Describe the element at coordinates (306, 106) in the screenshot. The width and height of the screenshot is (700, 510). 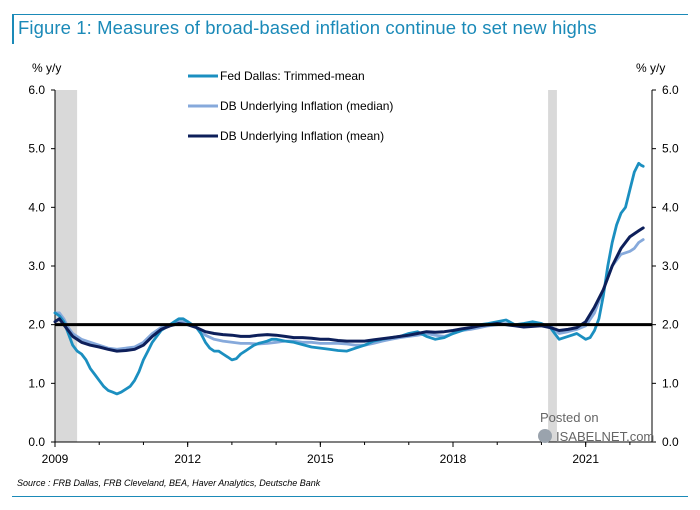
I see `legend-label-median: DB Underlying Inflation (median)` at that location.